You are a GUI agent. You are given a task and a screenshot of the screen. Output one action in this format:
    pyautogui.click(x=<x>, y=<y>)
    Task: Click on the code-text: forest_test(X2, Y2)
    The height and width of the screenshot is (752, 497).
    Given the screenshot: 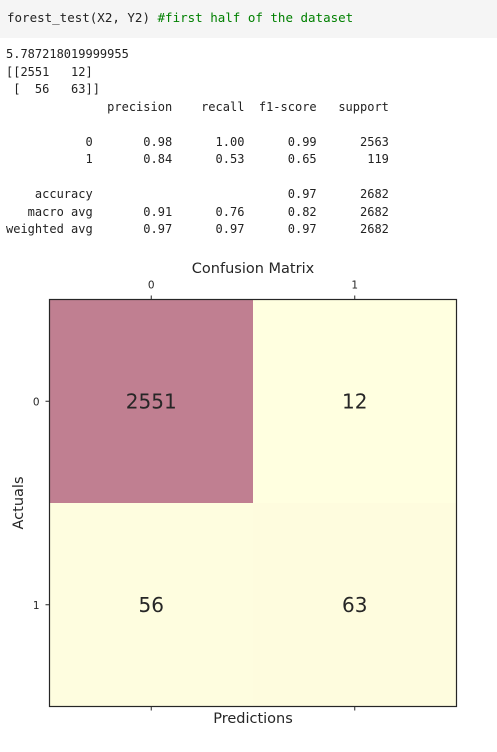 What is the action you would take?
    pyautogui.click(x=82, y=17)
    